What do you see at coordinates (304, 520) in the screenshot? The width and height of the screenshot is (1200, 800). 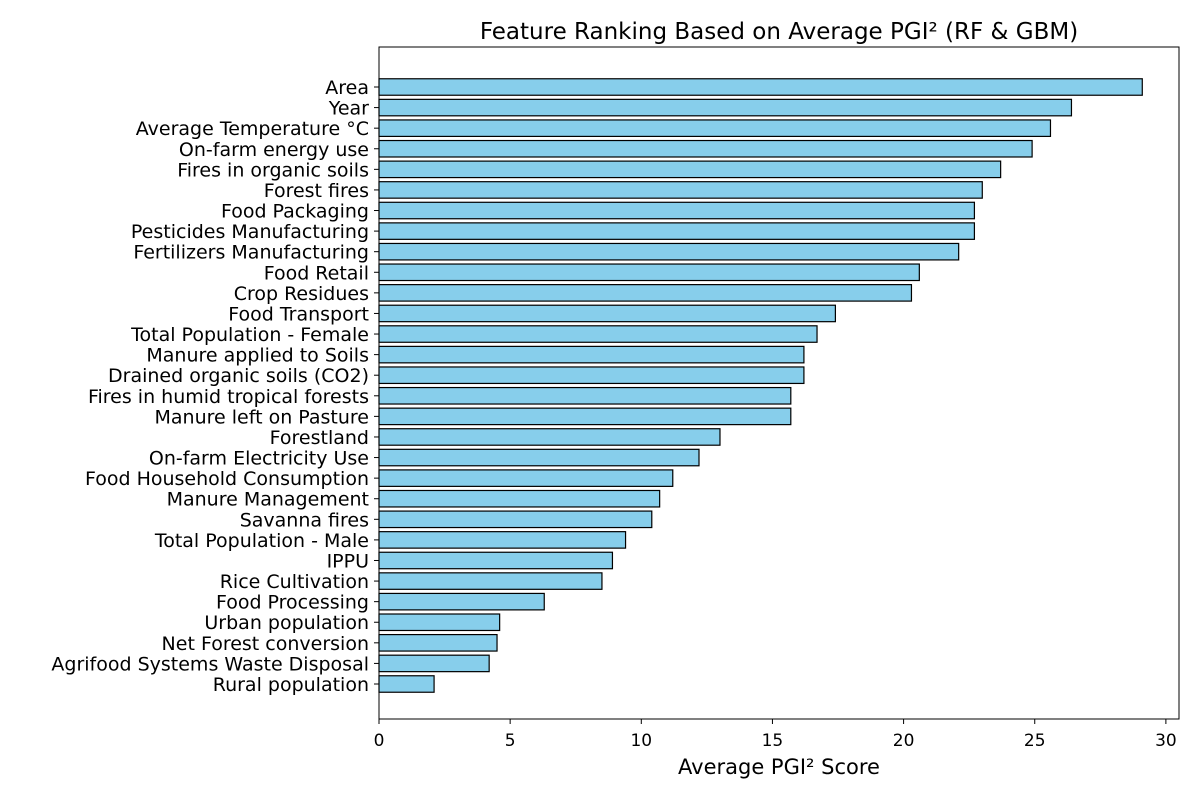 I see `category-label: Savanna fires` at bounding box center [304, 520].